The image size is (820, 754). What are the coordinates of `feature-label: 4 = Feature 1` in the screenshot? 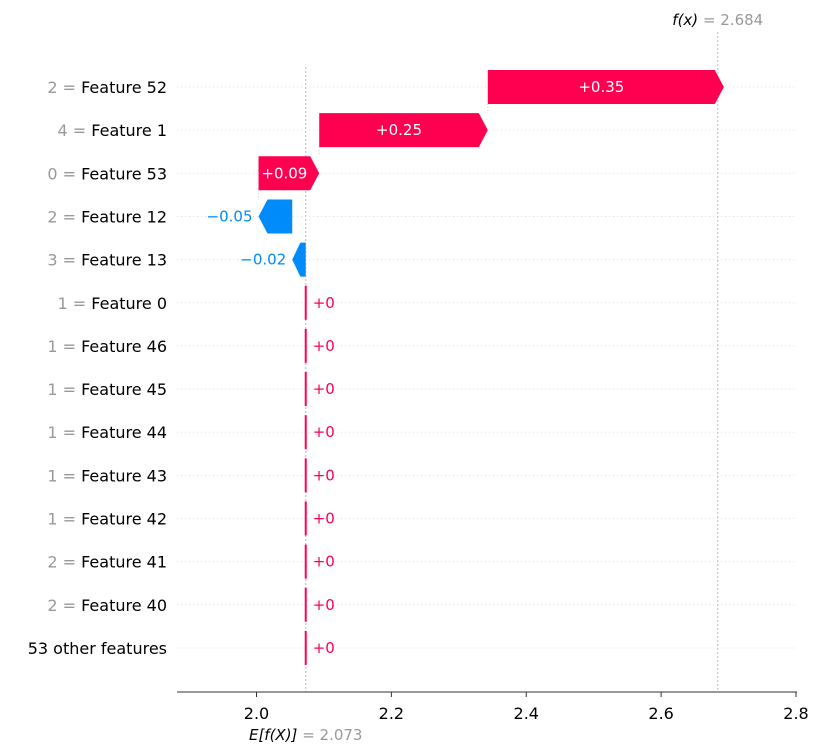 It's located at (113, 130).